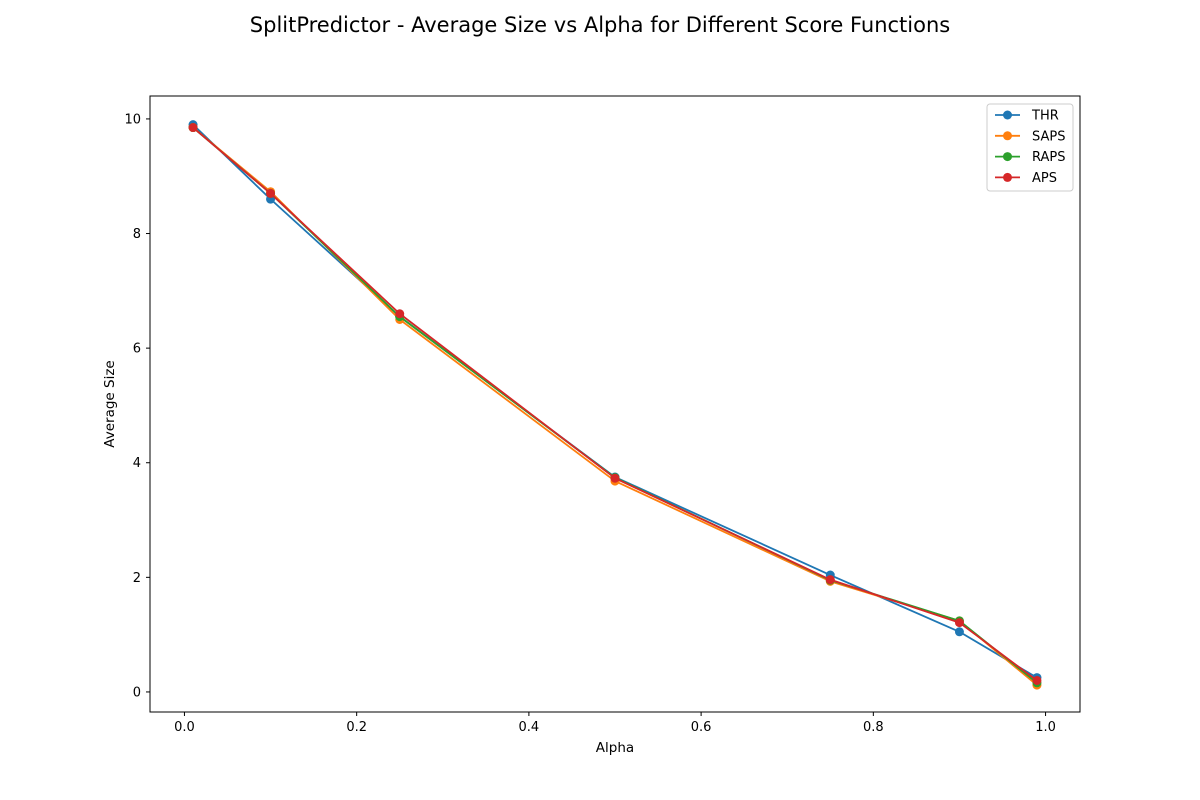 Image resolution: width=1200 pixels, height=800 pixels. I want to click on legend-frame, so click(1030, 147).